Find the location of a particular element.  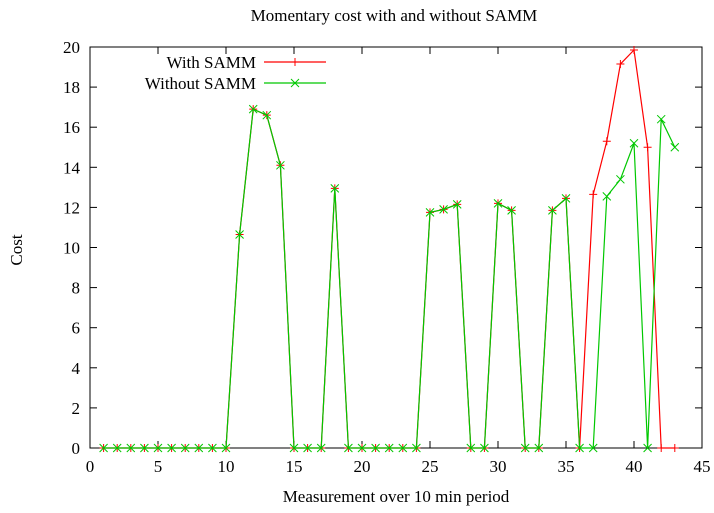

y-tick-label: 10 is located at coordinates (71, 248).